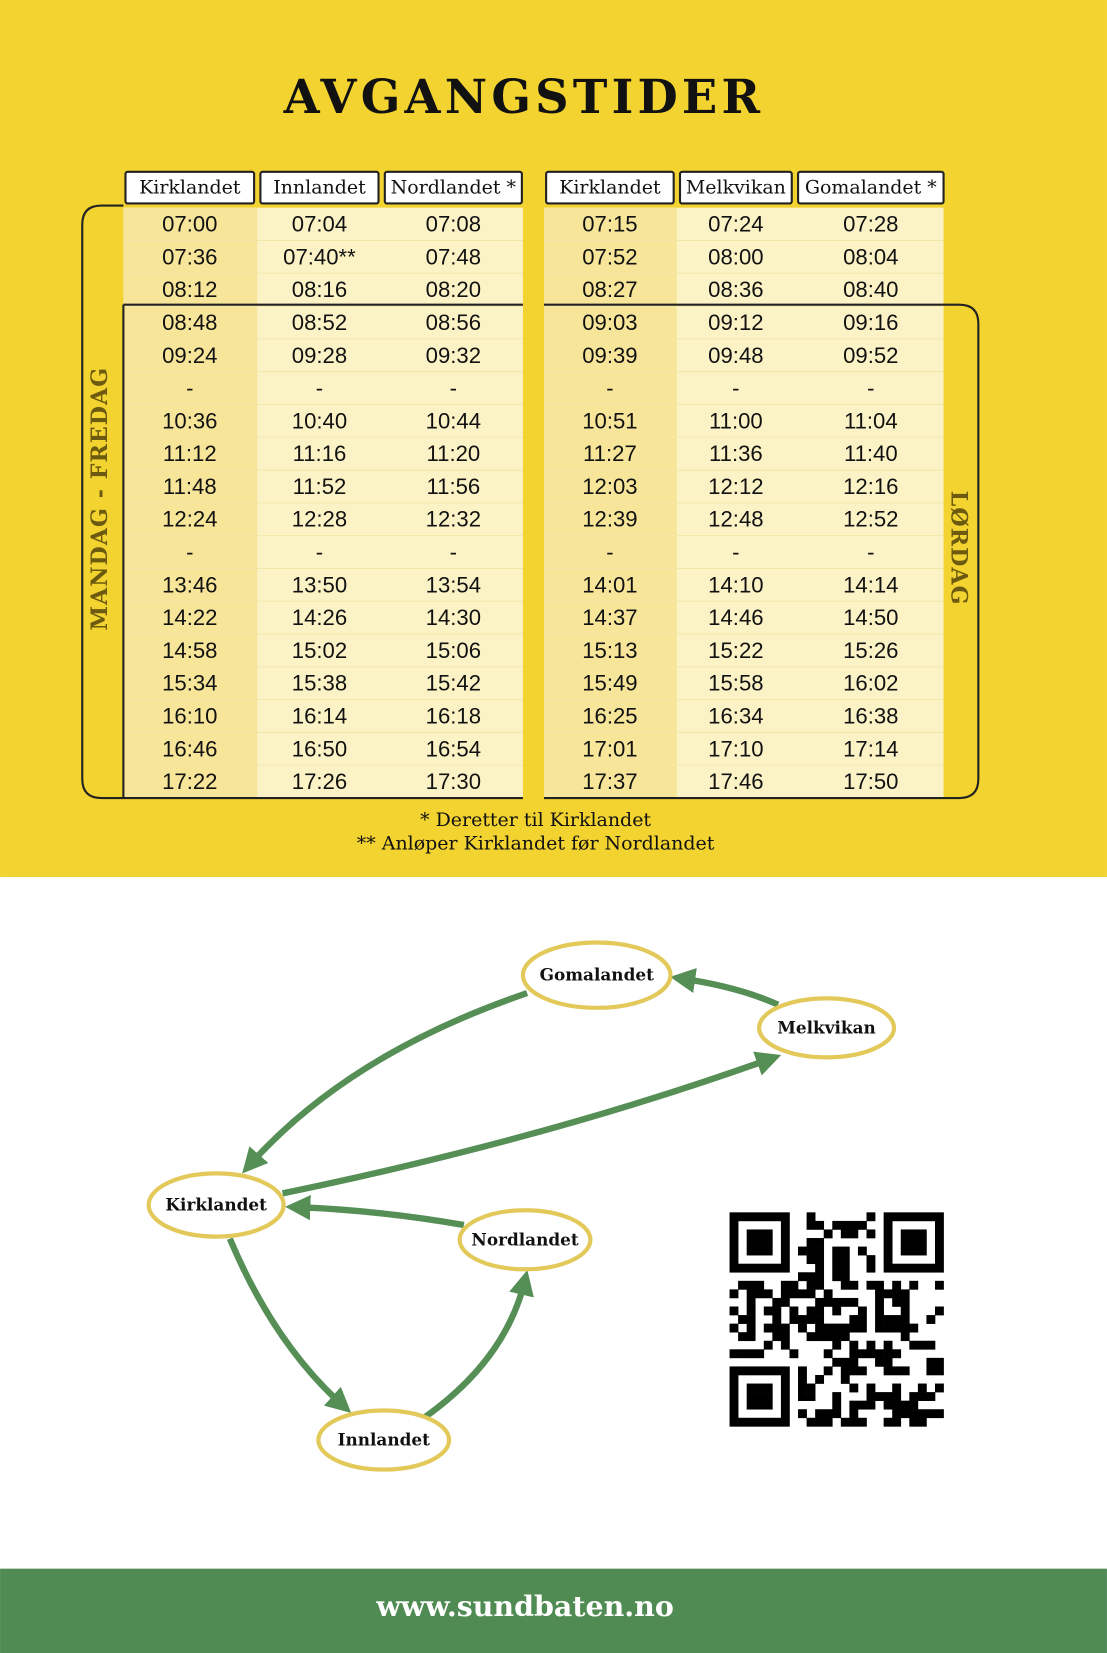 This screenshot has height=1653, width=1107. What do you see at coordinates (735, 781) in the screenshot?
I see `time-cell: 17:46` at bounding box center [735, 781].